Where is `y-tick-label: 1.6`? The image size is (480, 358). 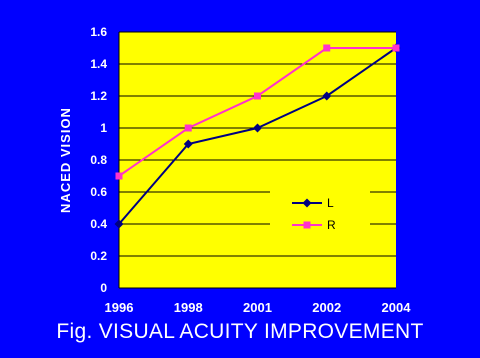 y-tick-label: 1.6 is located at coordinates (98, 32).